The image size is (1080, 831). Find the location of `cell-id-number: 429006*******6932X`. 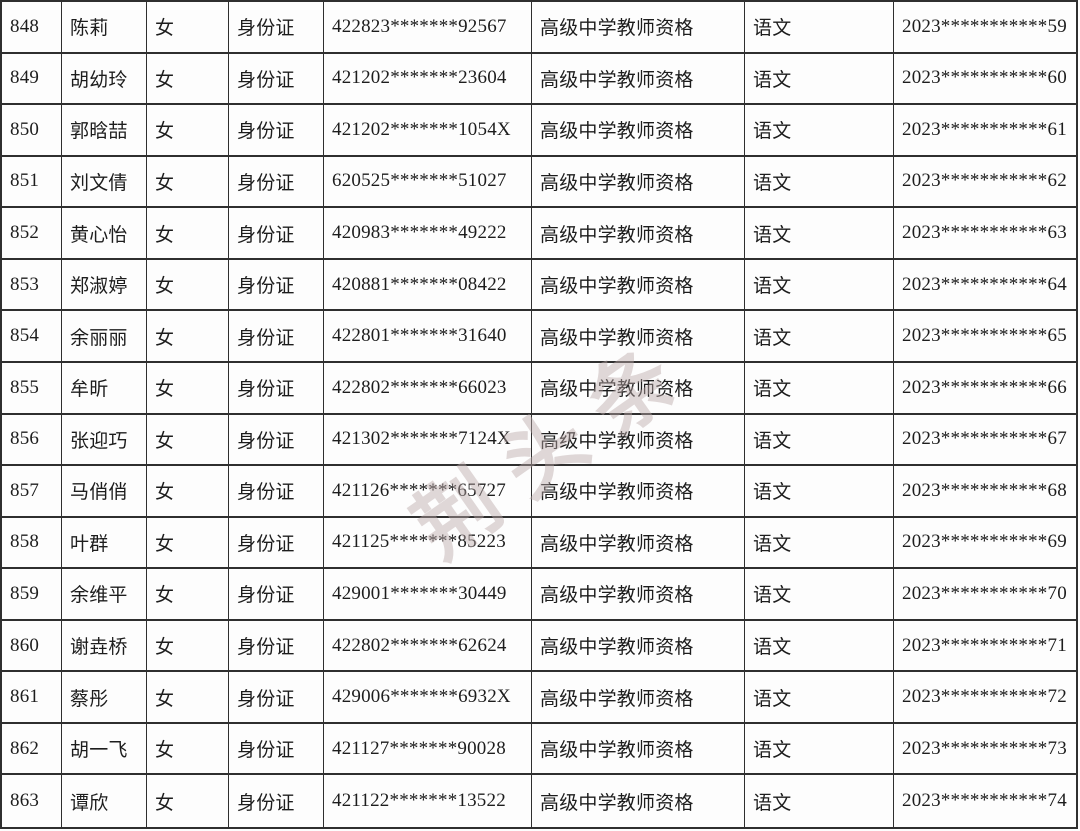

cell-id-number: 429006*******6932X is located at coordinates (428, 698).